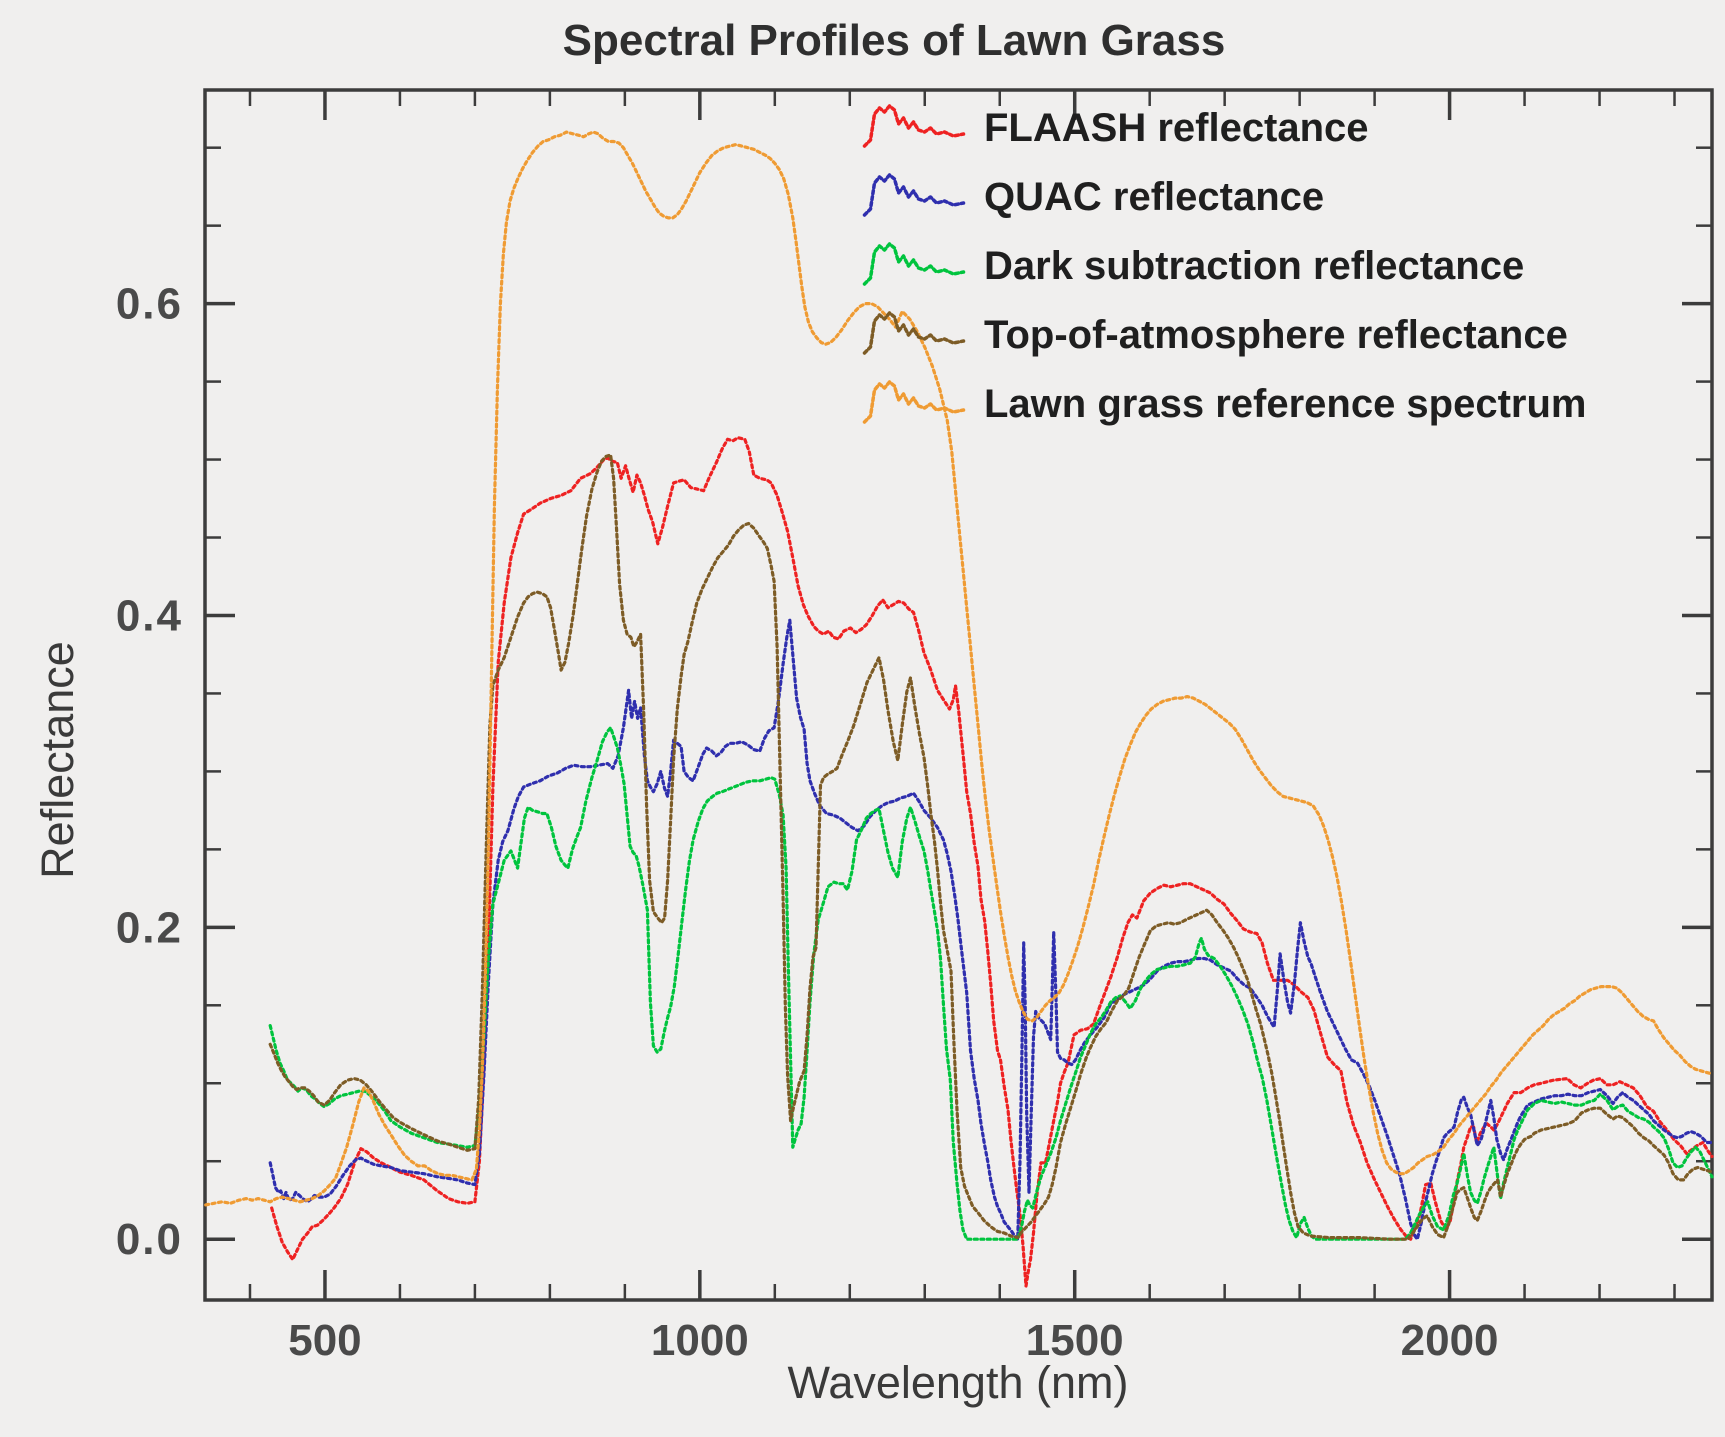 Image resolution: width=1725 pixels, height=1437 pixels. I want to click on legend-label: FLAASH reflectance, so click(1176, 127).